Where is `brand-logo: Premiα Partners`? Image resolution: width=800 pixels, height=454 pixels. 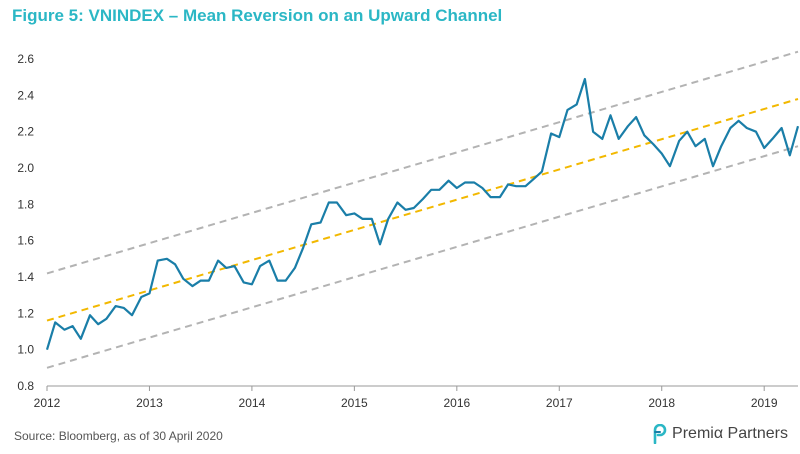
brand-logo: Premiα Partners is located at coordinates (720, 434).